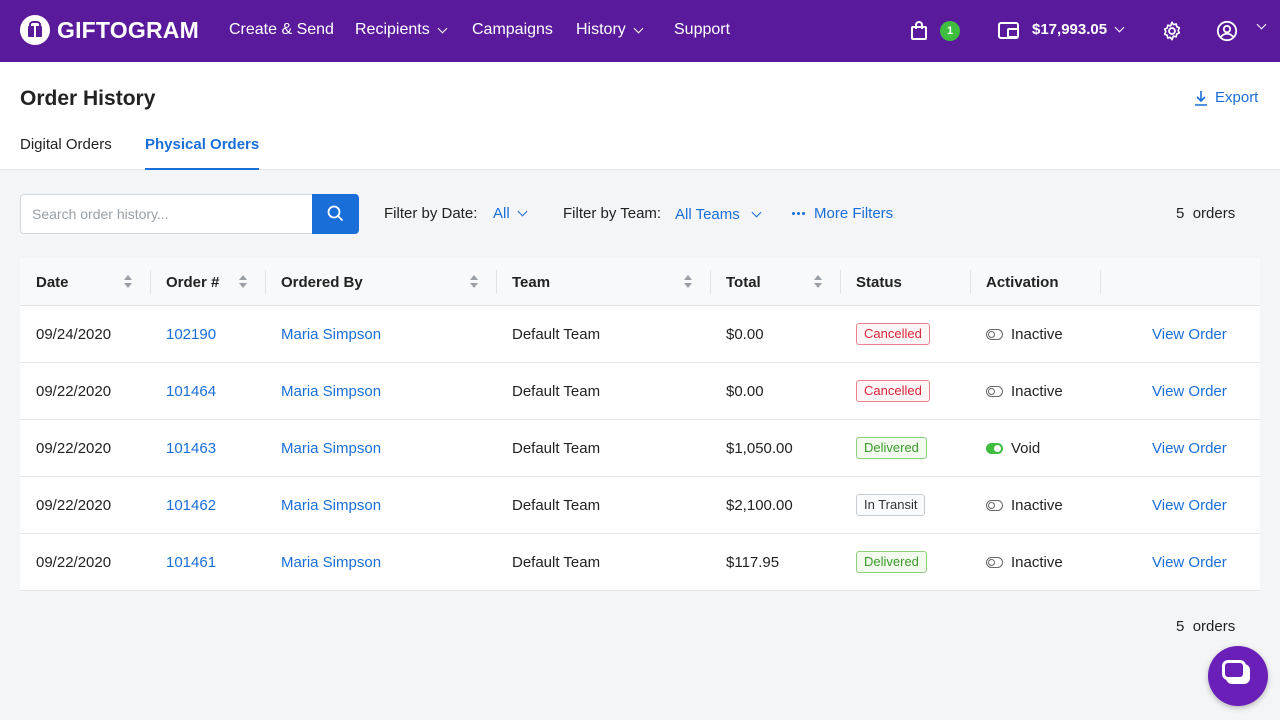 This screenshot has width=1280, height=720. What do you see at coordinates (920, 31) in the screenshot?
I see `cart-icon` at bounding box center [920, 31].